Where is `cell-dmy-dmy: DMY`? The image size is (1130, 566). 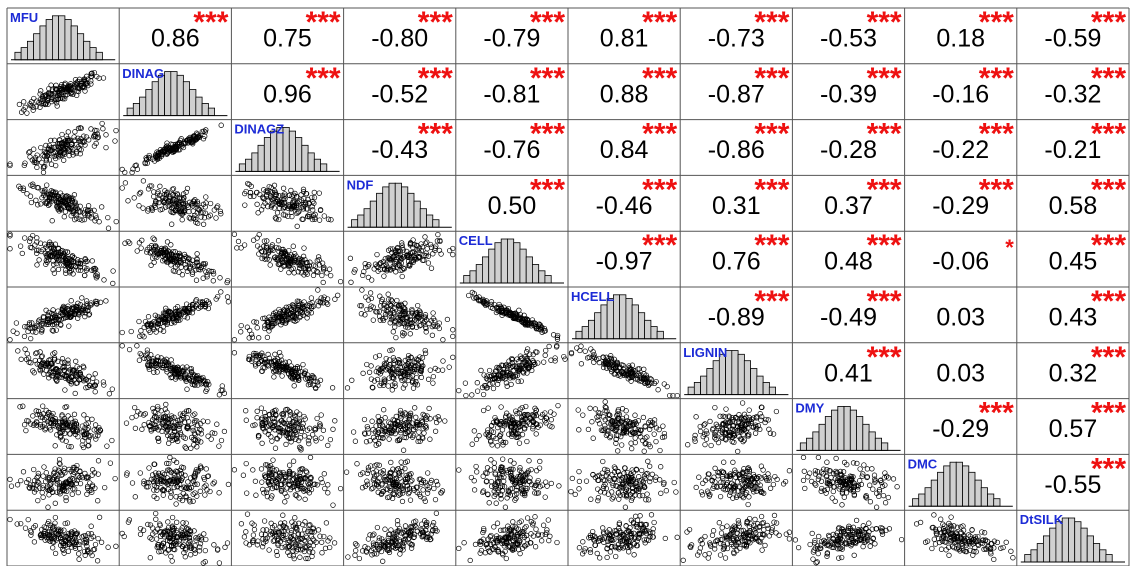
cell-dmy-dmy: DMY is located at coordinates (848, 426).